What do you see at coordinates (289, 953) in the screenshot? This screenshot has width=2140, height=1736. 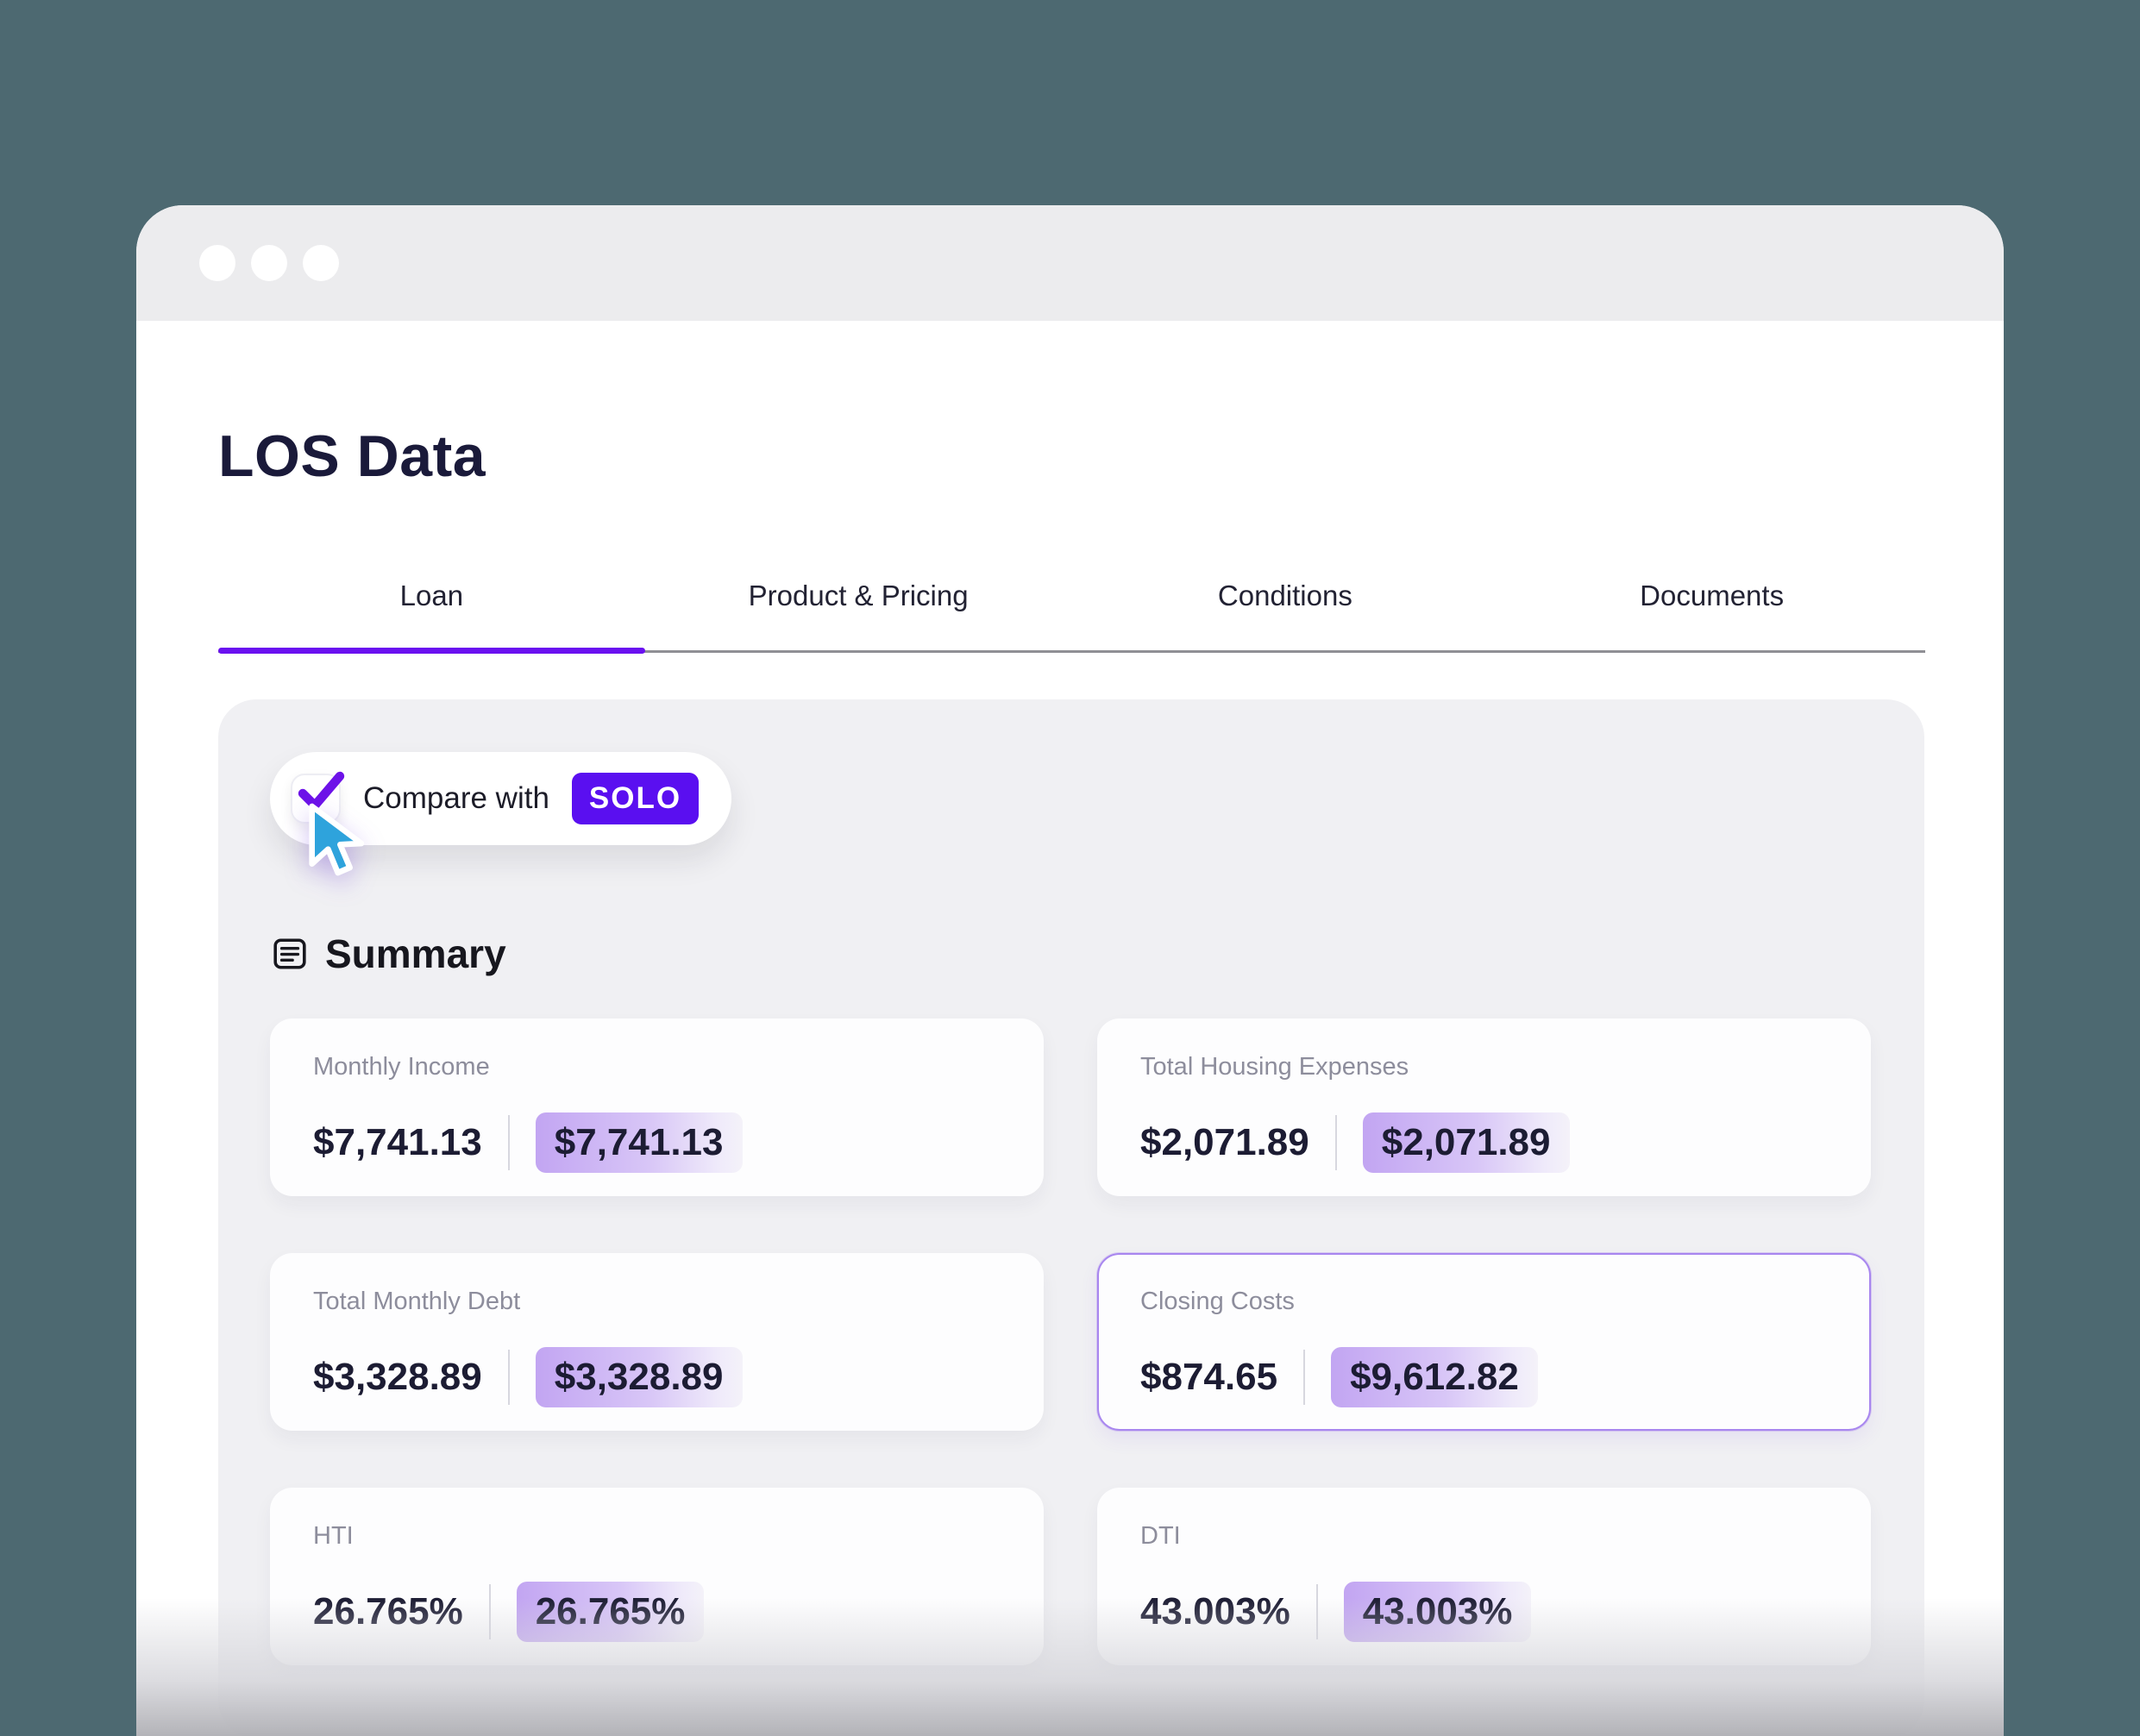 I see `document-icon` at bounding box center [289, 953].